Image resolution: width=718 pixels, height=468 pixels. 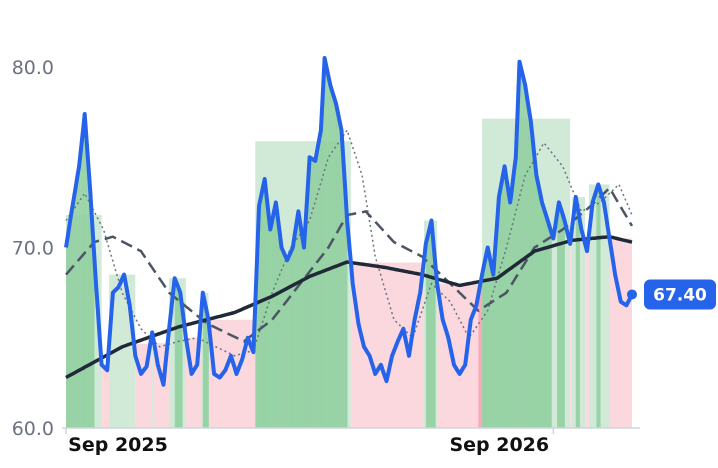 I want to click on y-tick-label: 60.0, so click(x=33, y=429).